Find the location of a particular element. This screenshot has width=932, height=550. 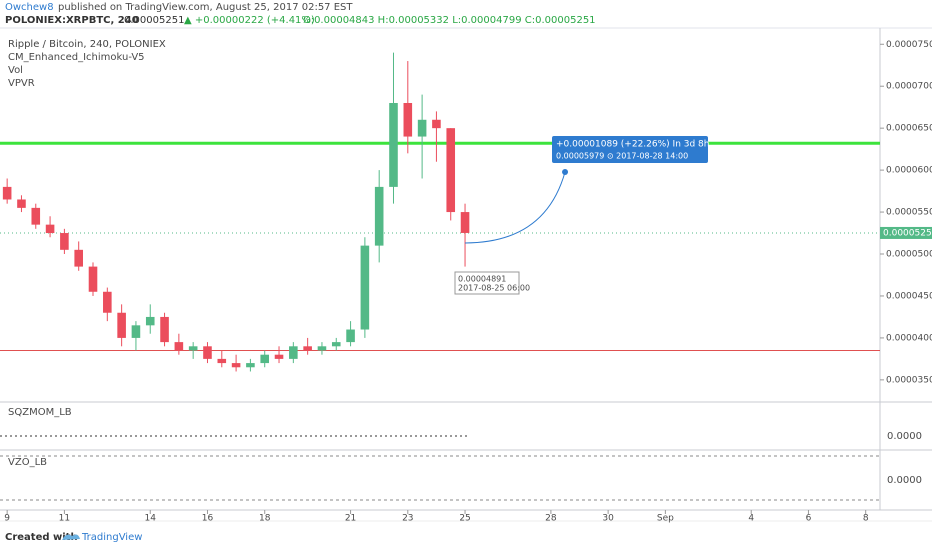

last-price-label: 0.00005251 is located at coordinates (907, 233).